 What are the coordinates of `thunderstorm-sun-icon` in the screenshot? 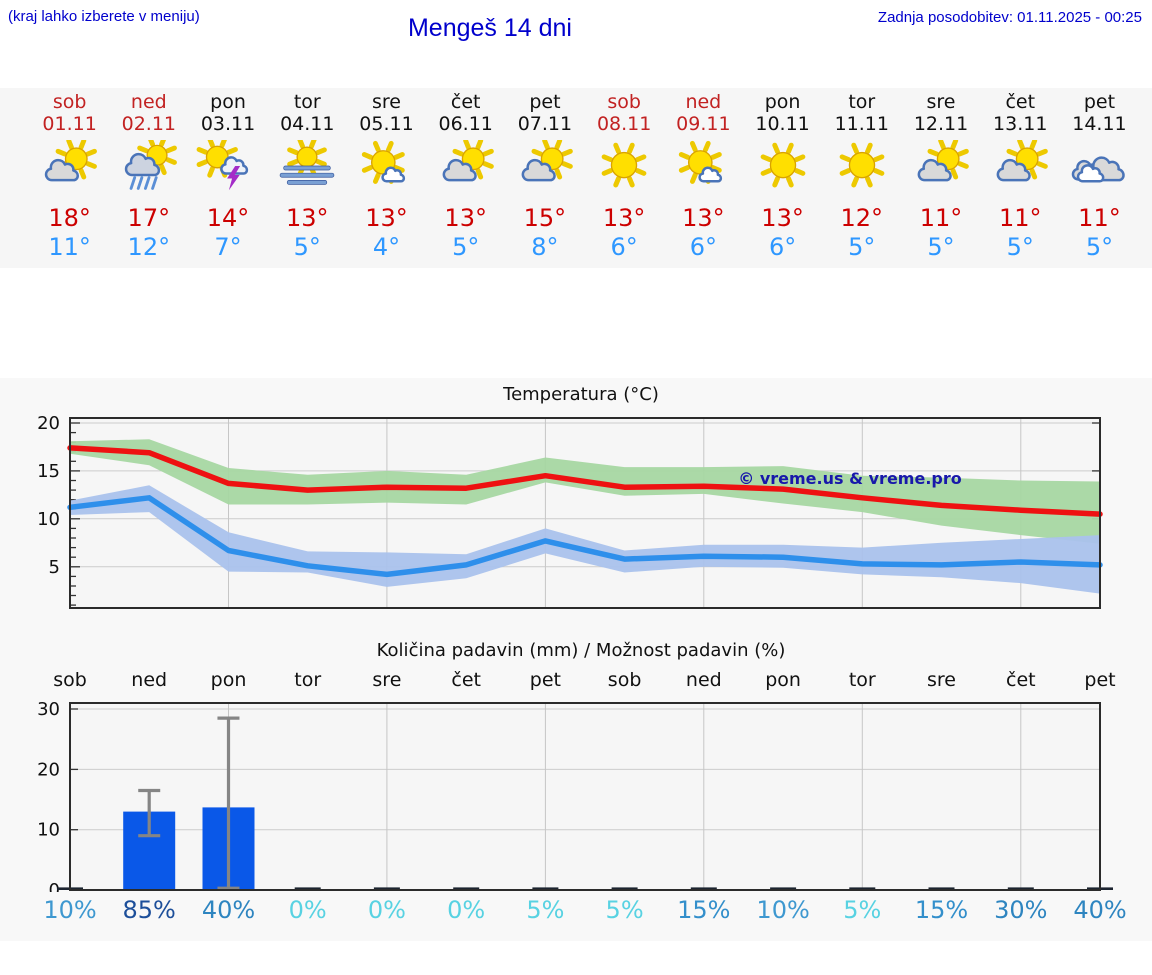 It's located at (222, 165).